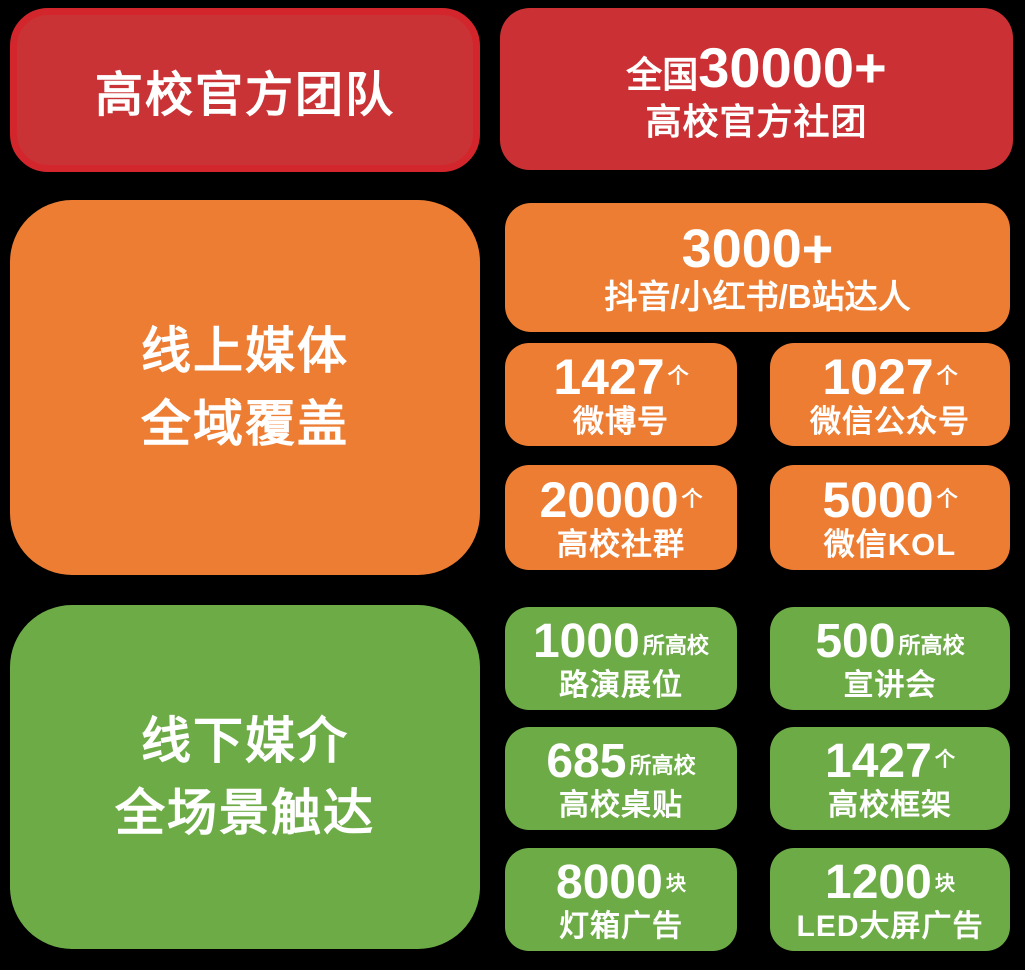 The image size is (1025, 970). What do you see at coordinates (621, 926) in the screenshot?
I see `stat-label: 灯箱广告` at bounding box center [621, 926].